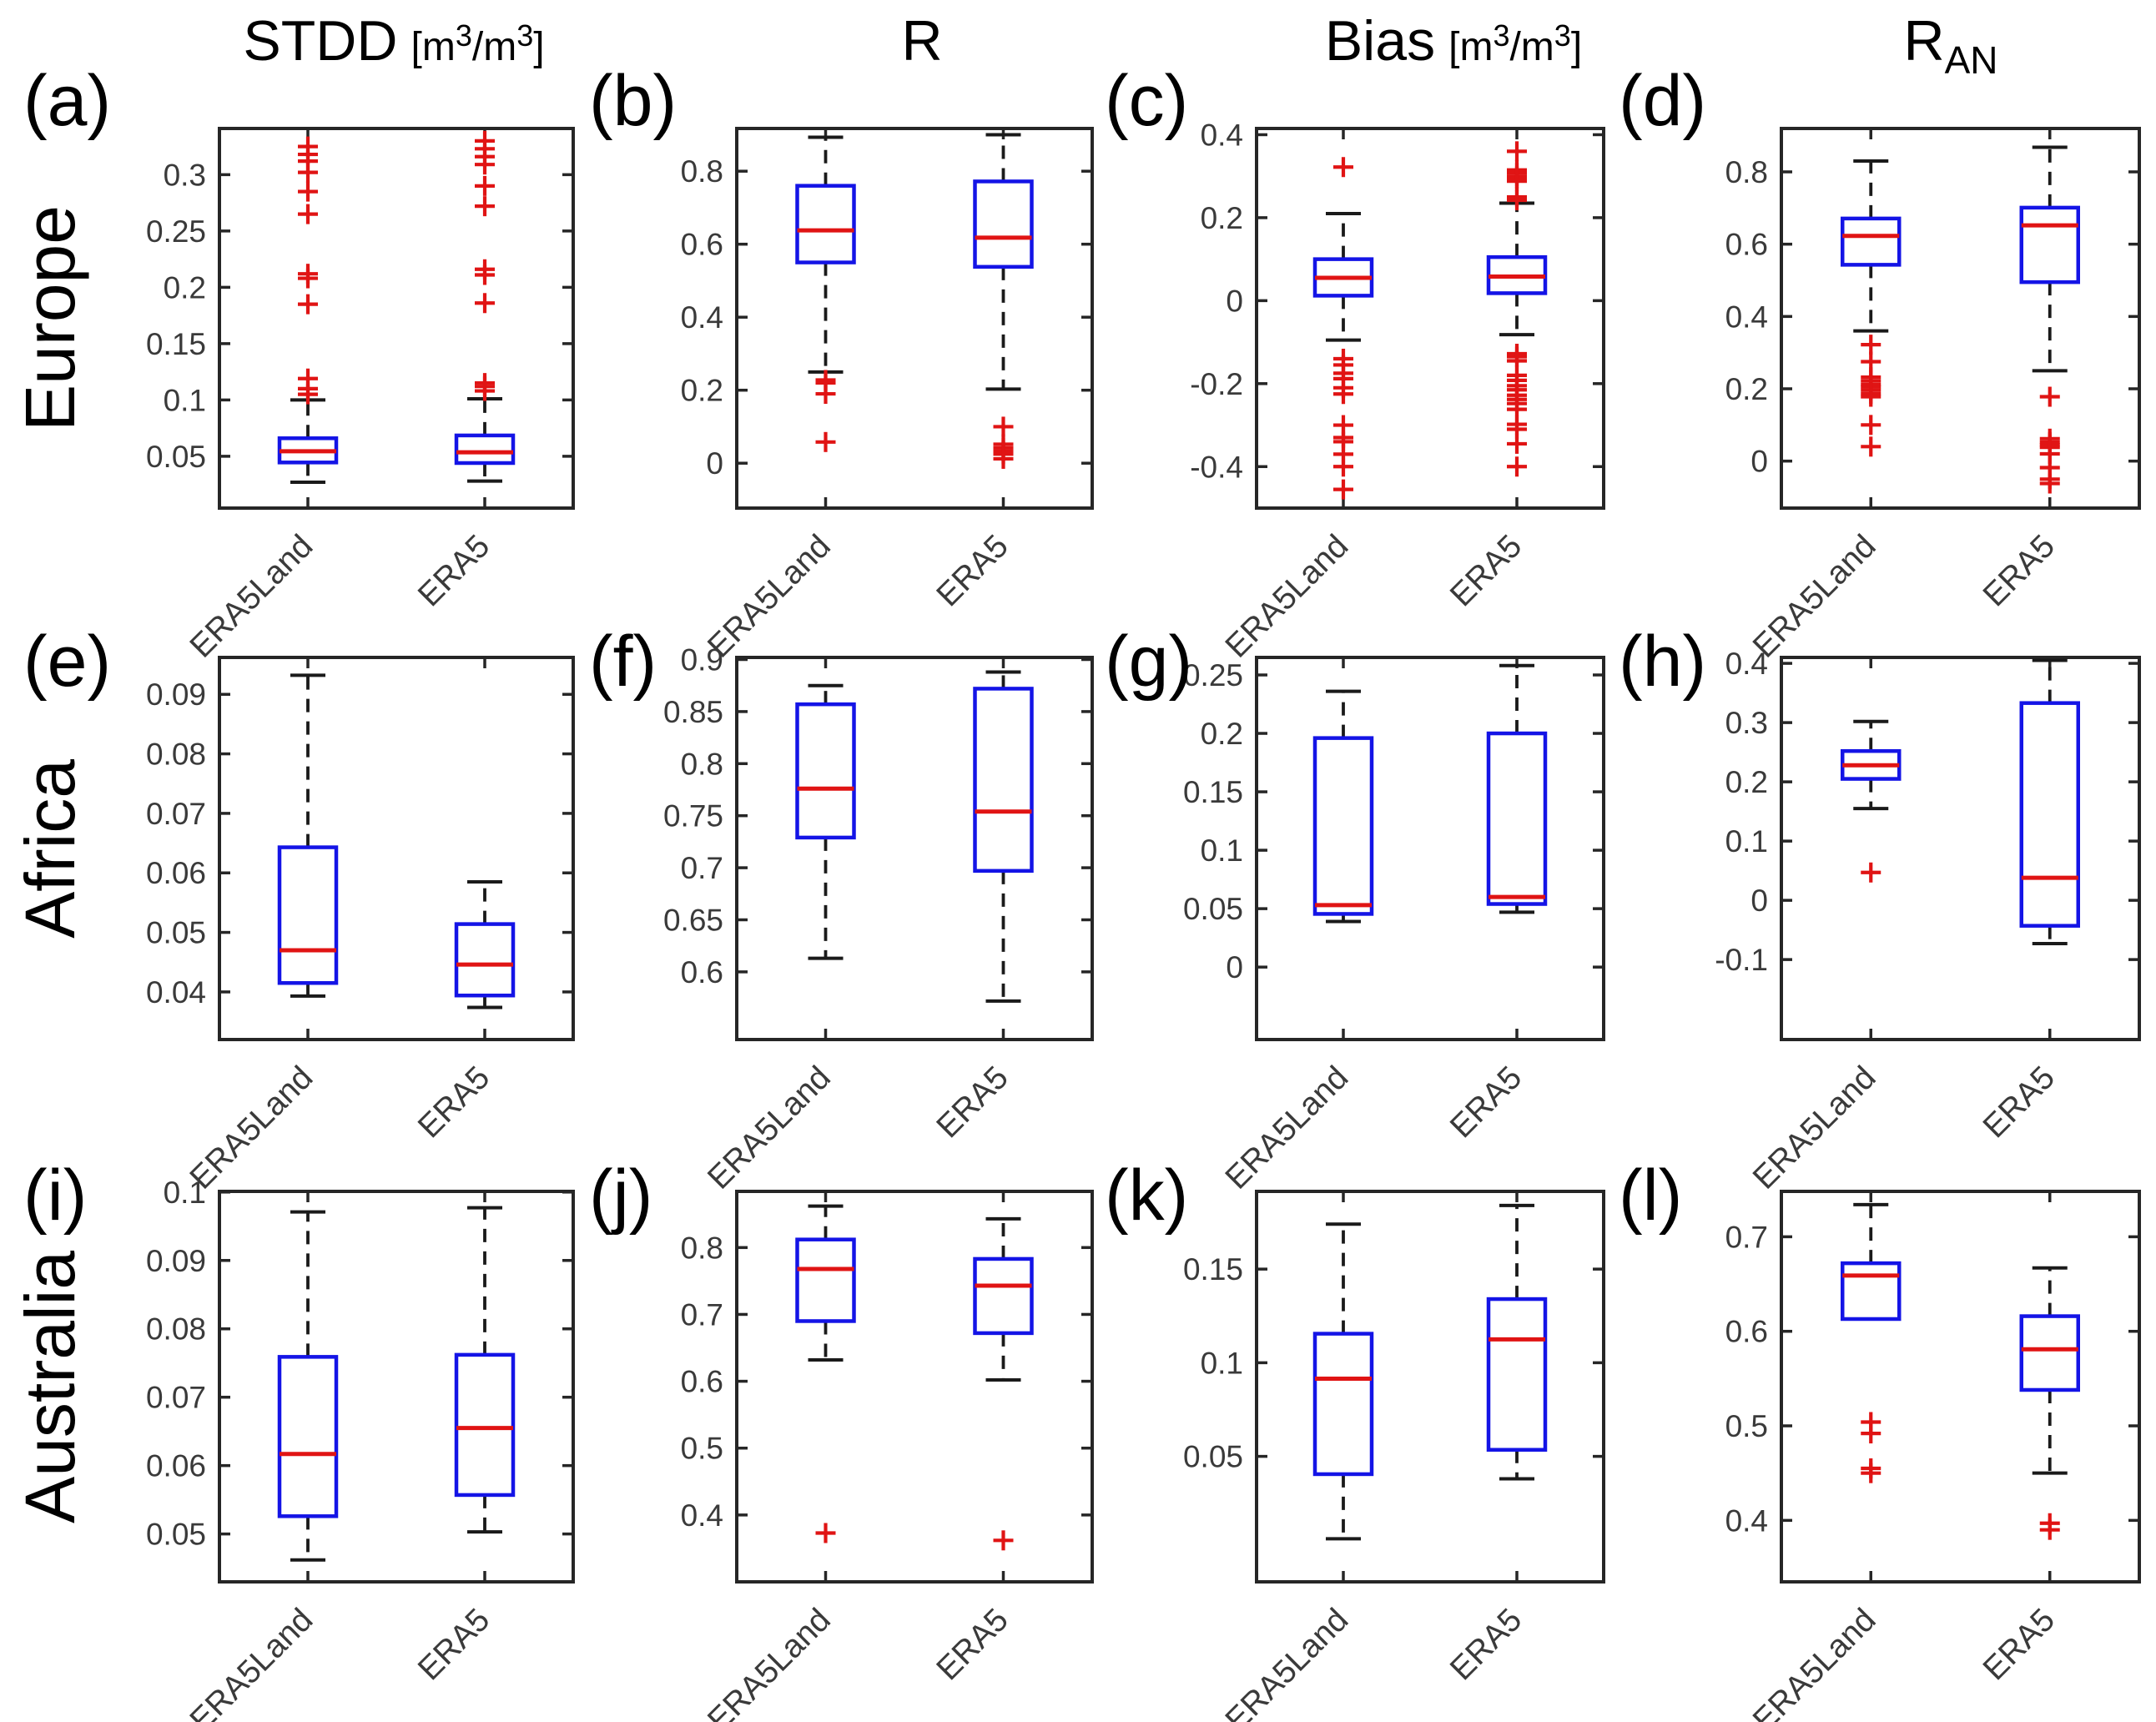  Describe the element at coordinates (915, 1387) in the screenshot. I see `panel-j-axes` at that location.